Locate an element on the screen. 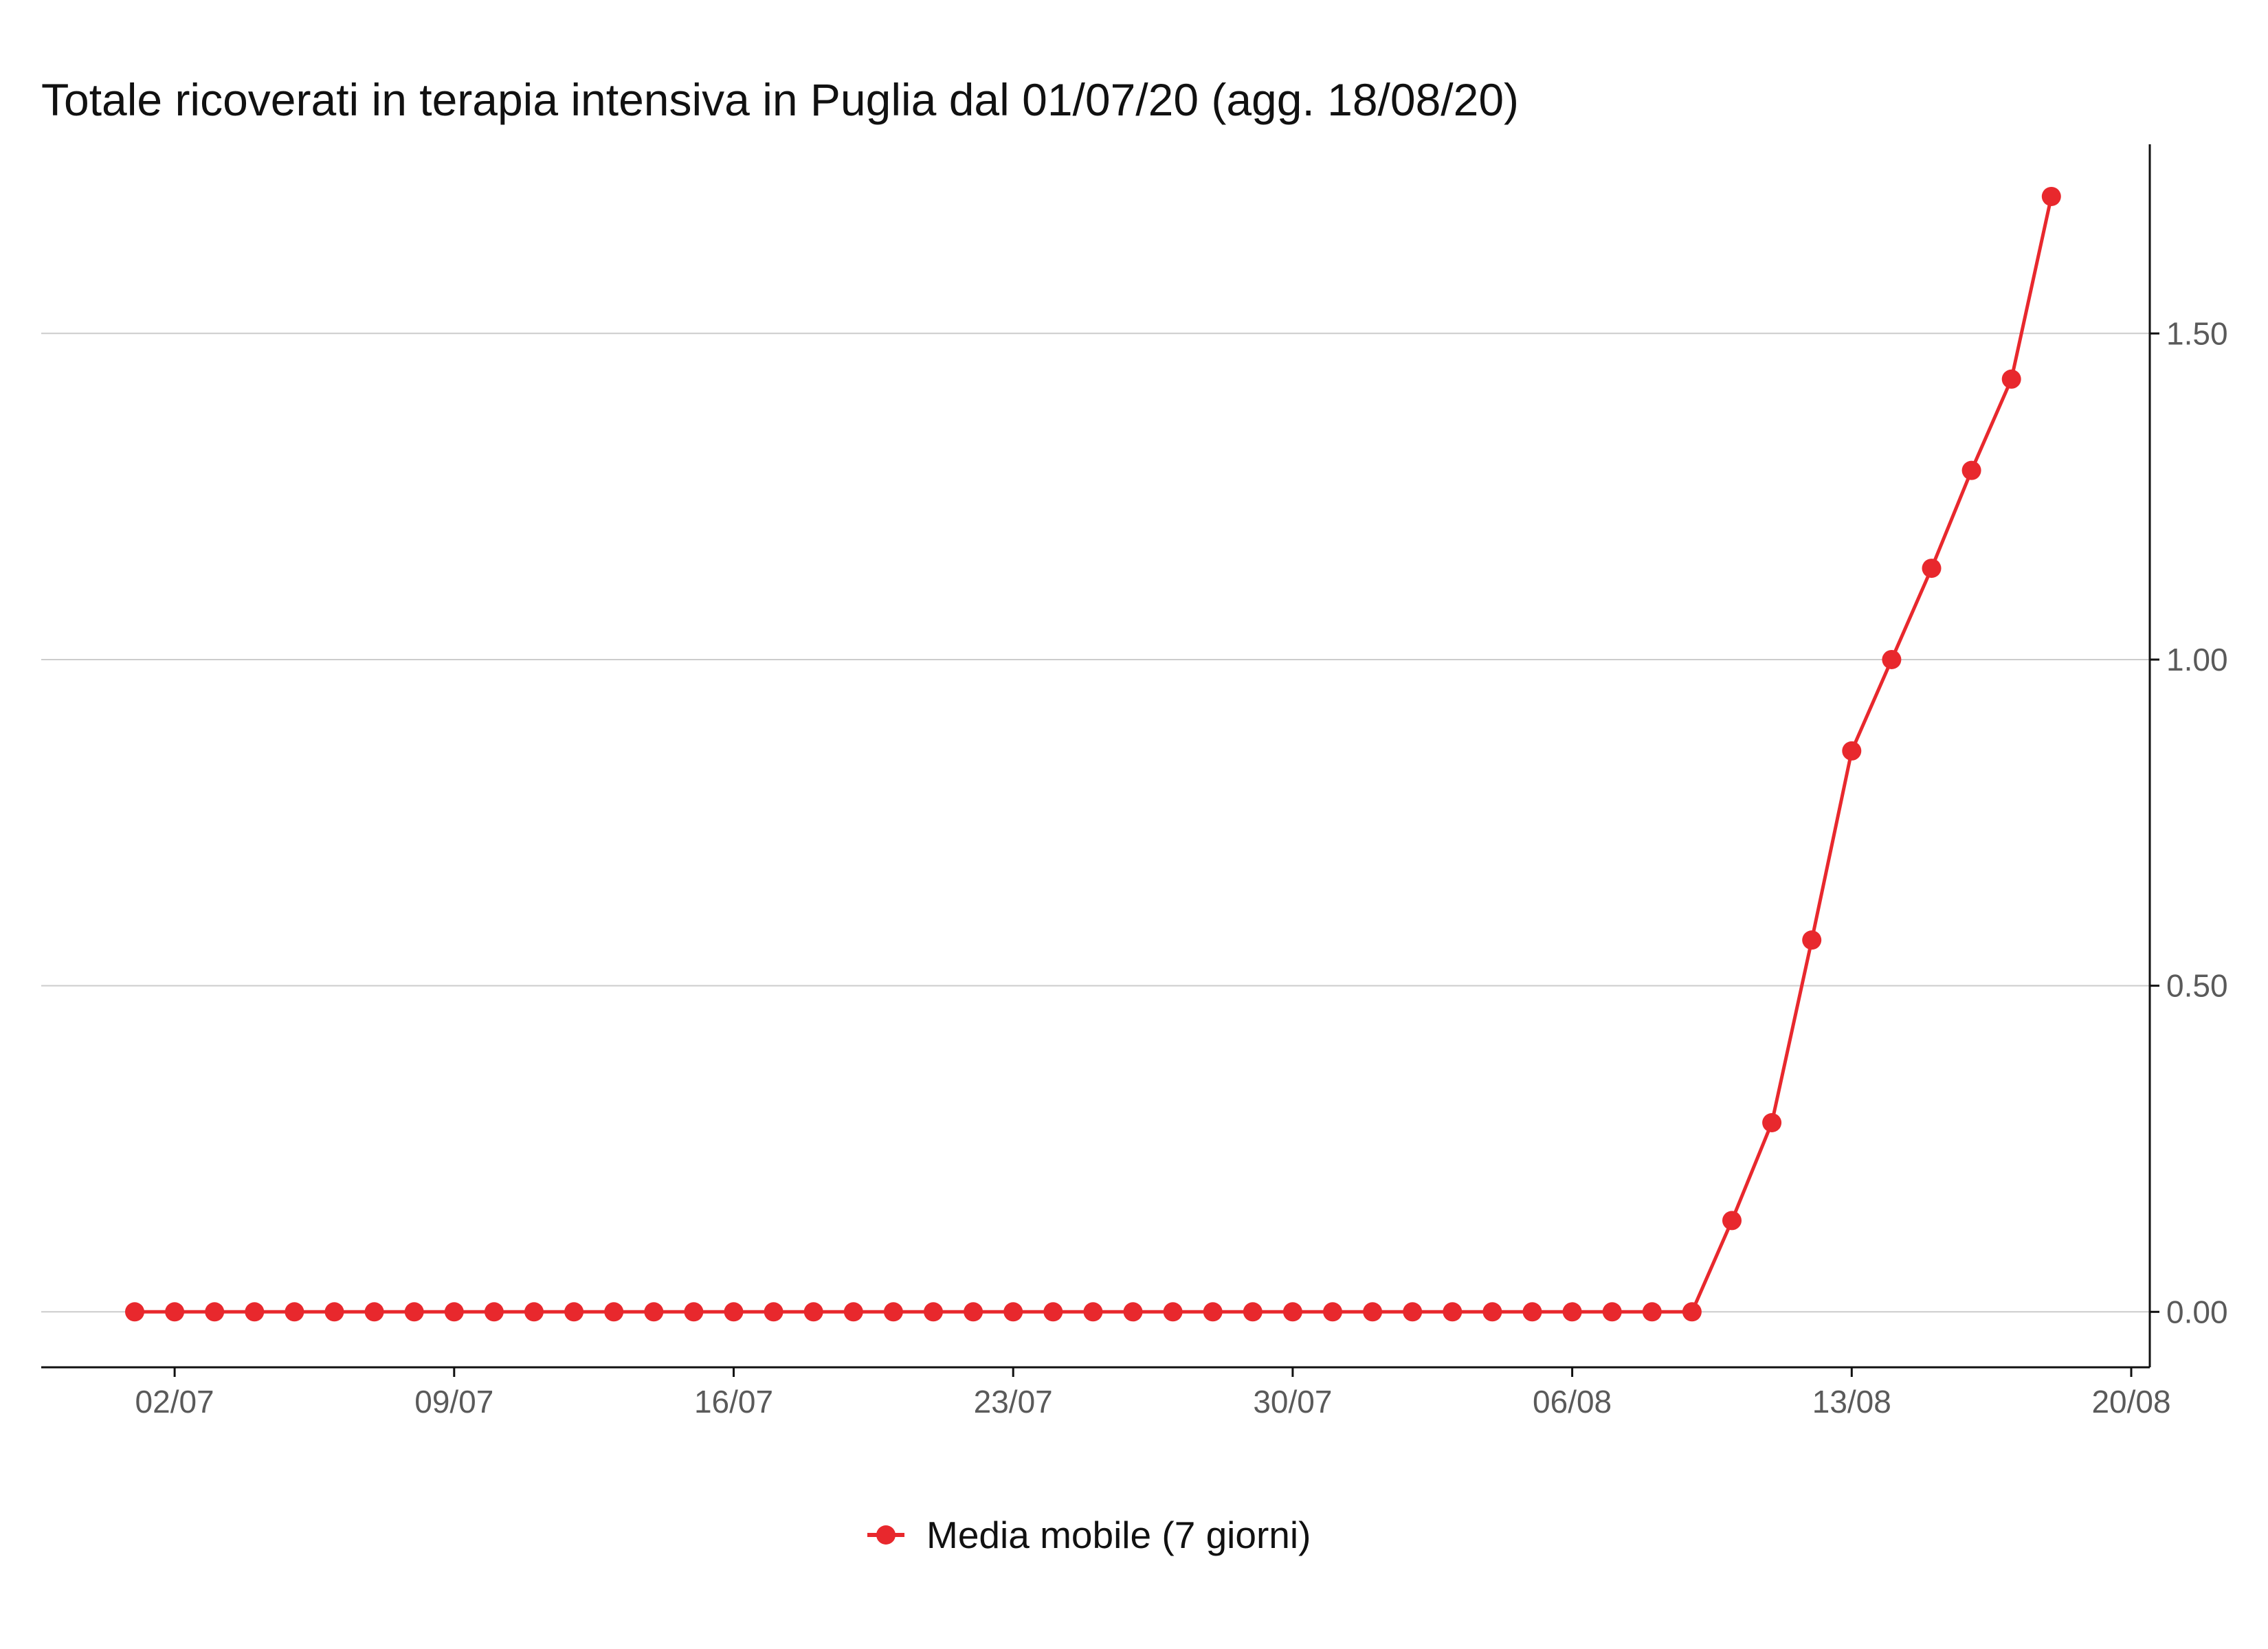 Image resolution: width=2268 pixels, height=1649 pixels. x-tick-label: 06/08 is located at coordinates (1572, 1402).